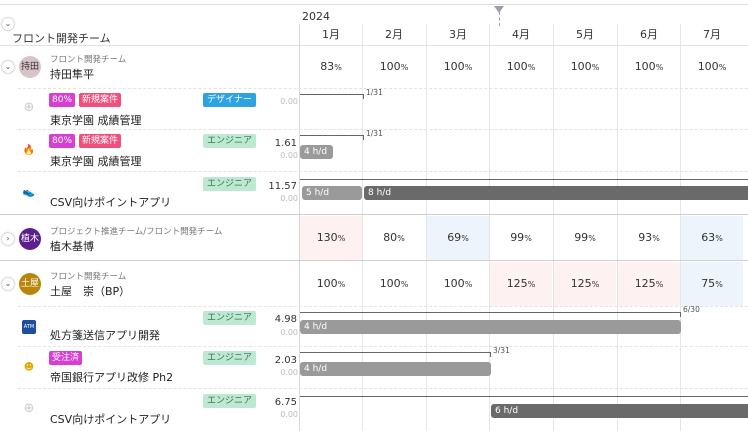  Describe the element at coordinates (112, 377) in the screenshot. I see `project-name: 帝国銀行アプリ改修 Ph2` at that location.